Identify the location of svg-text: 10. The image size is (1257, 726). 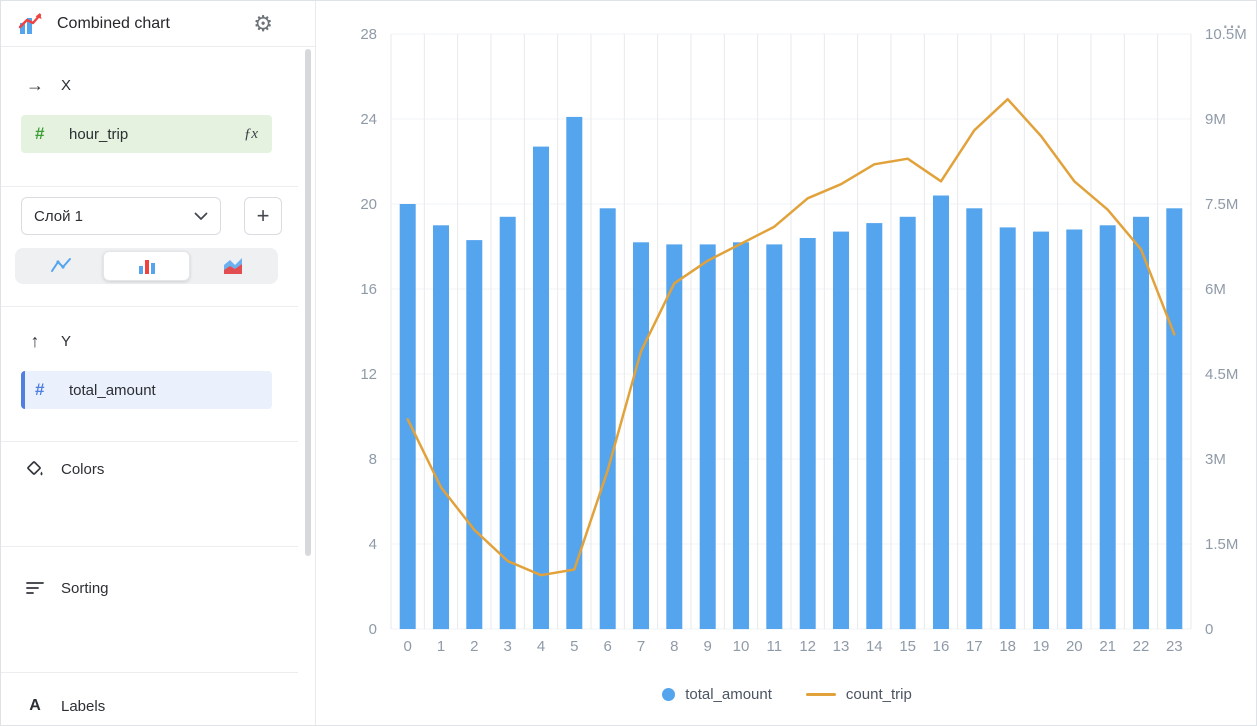
(741, 646).